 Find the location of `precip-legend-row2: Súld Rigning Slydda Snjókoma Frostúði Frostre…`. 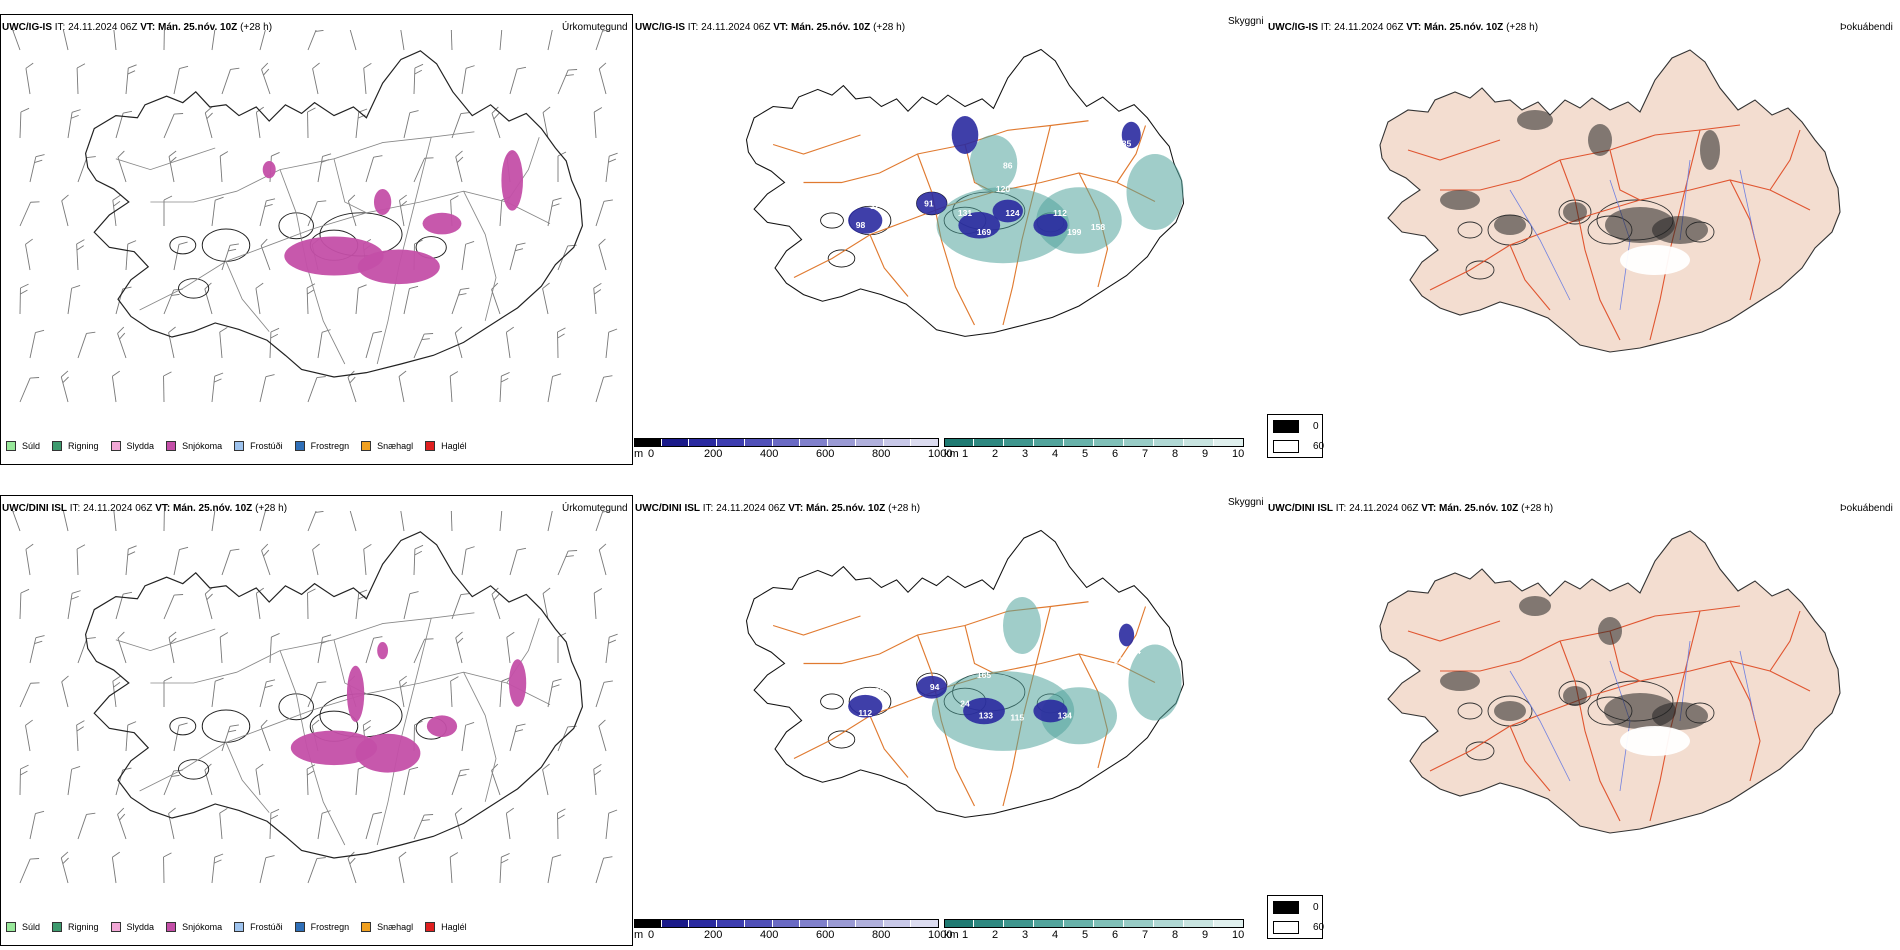

precip-legend-row2: Súld Rigning Slydda Snjókoma Frostúði Frostre… is located at coordinates (242, 927).